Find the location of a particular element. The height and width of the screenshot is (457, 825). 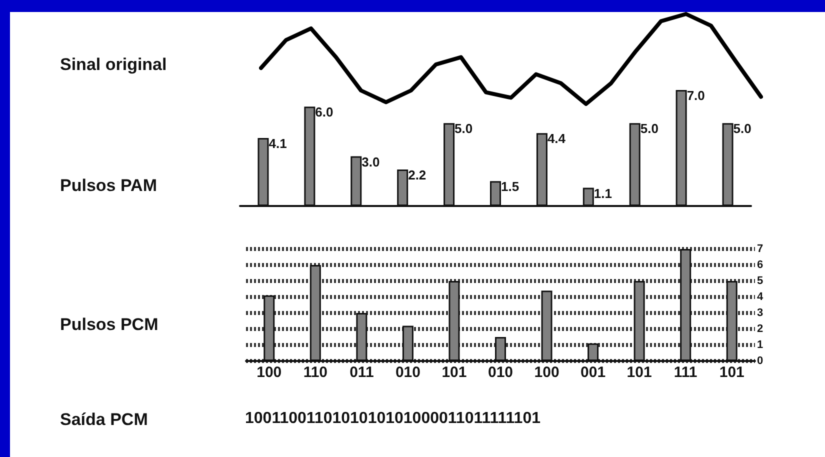

y-tick-label: 5 is located at coordinates (760, 281).